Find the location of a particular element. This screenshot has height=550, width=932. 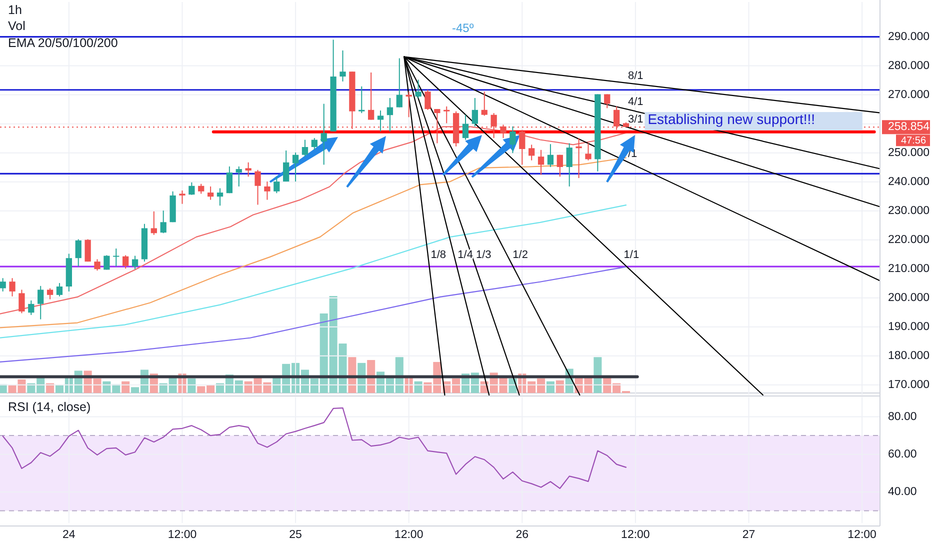

y-tick-label: 230.000 is located at coordinates (909, 210).